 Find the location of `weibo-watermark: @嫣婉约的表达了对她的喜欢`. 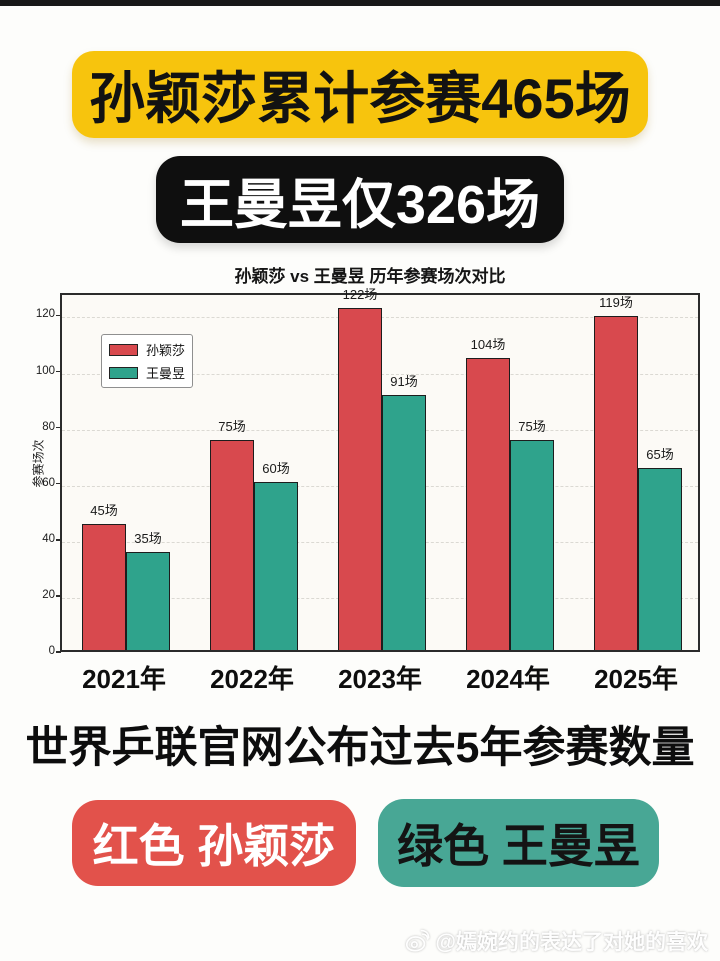

weibo-watermark: @嫣婉约的表达了对她的喜欢 is located at coordinates (556, 941).